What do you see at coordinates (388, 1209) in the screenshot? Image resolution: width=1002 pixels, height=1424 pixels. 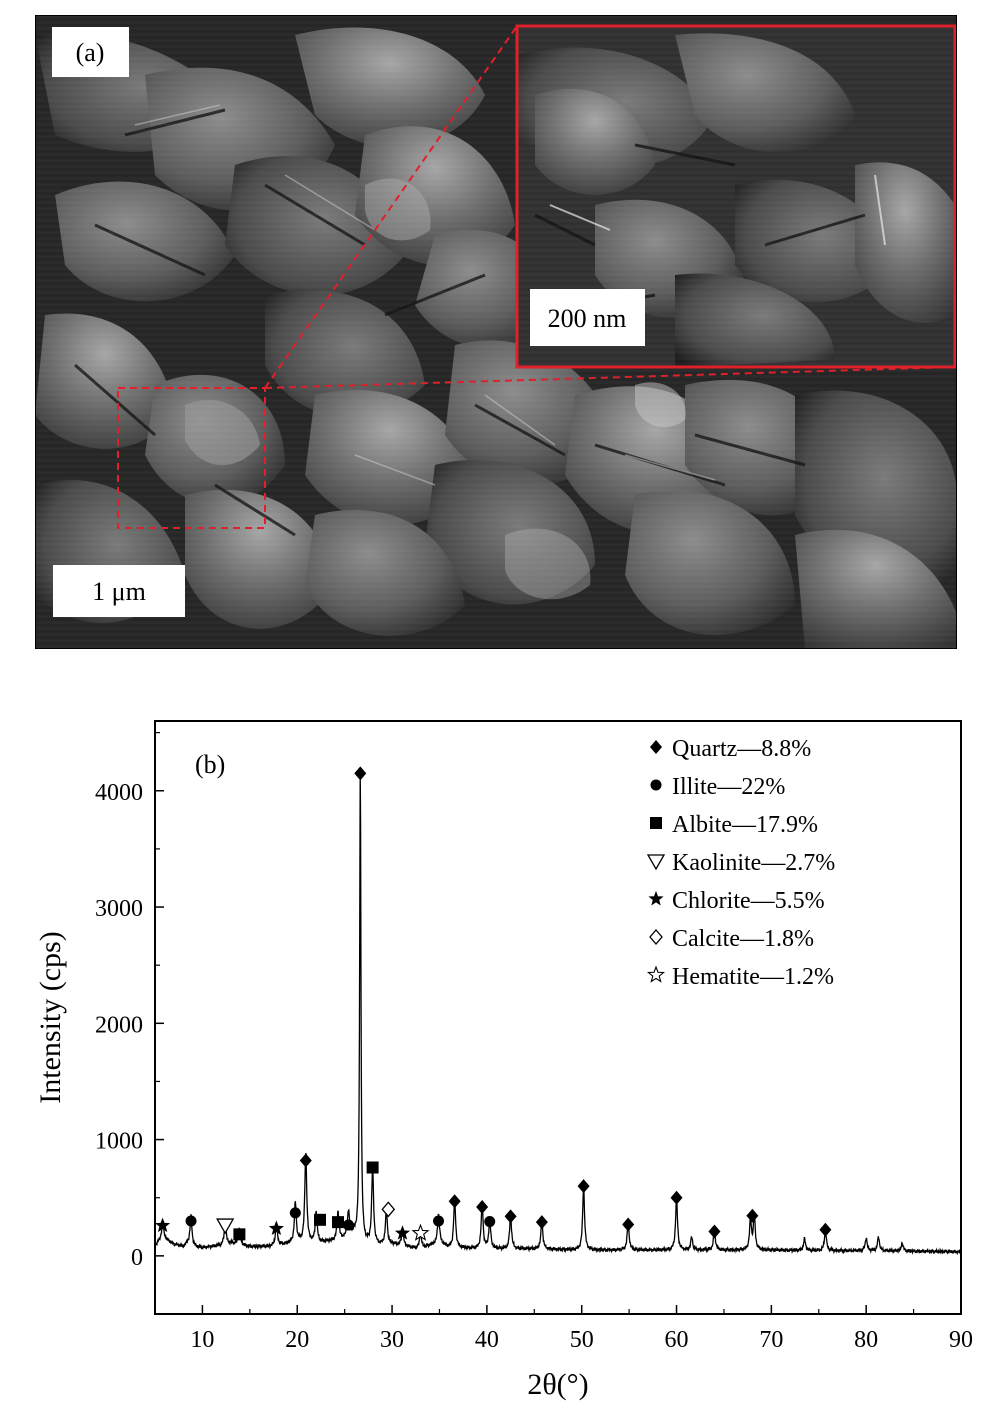 I see `calcite-peak-marker` at bounding box center [388, 1209].